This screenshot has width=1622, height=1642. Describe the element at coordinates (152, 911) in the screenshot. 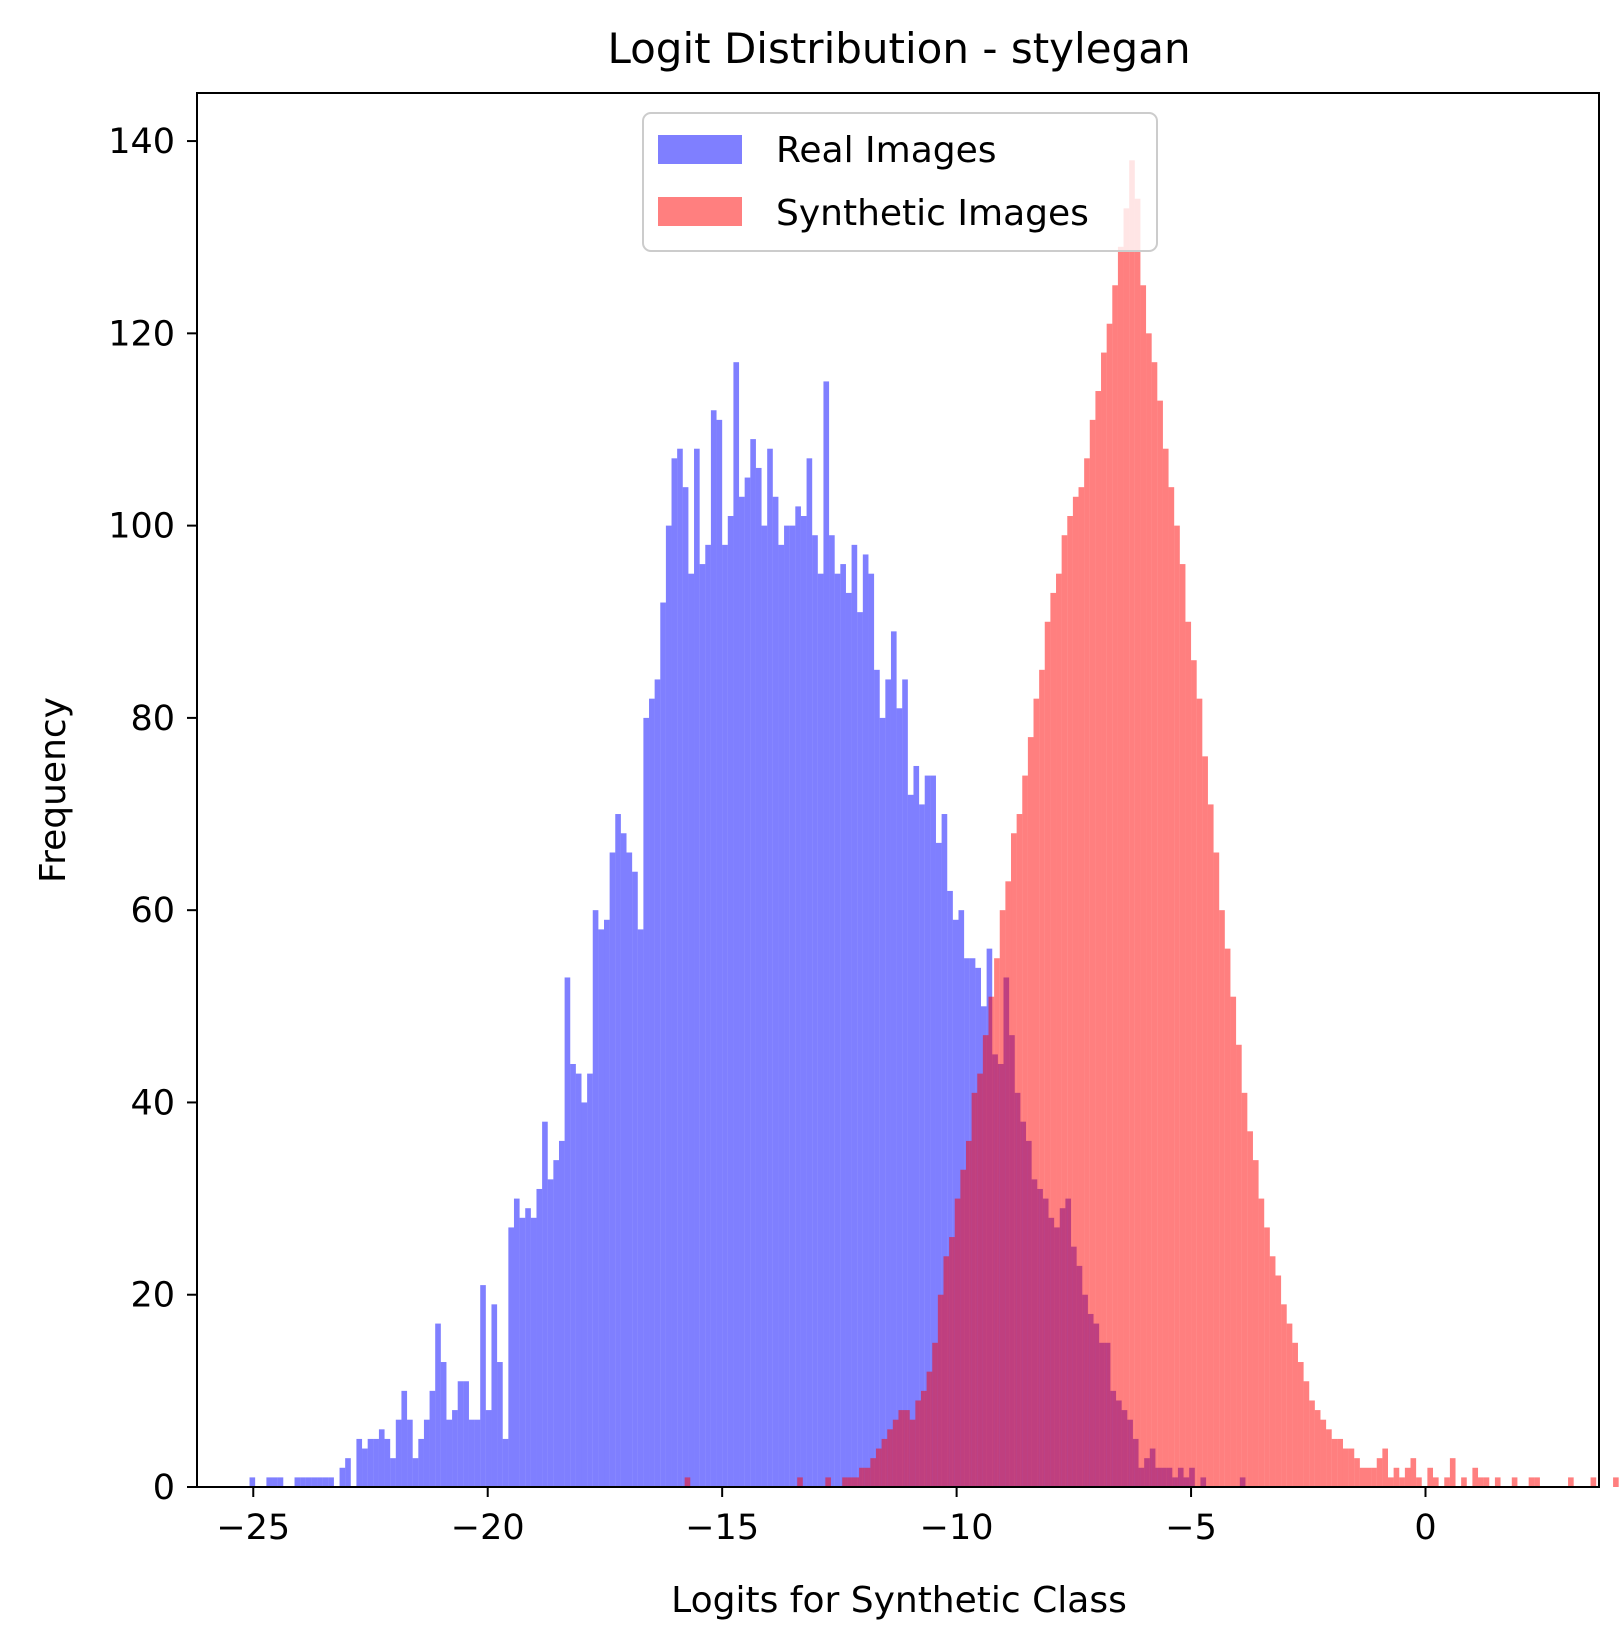

I see `y-tick-label: 60` at that location.